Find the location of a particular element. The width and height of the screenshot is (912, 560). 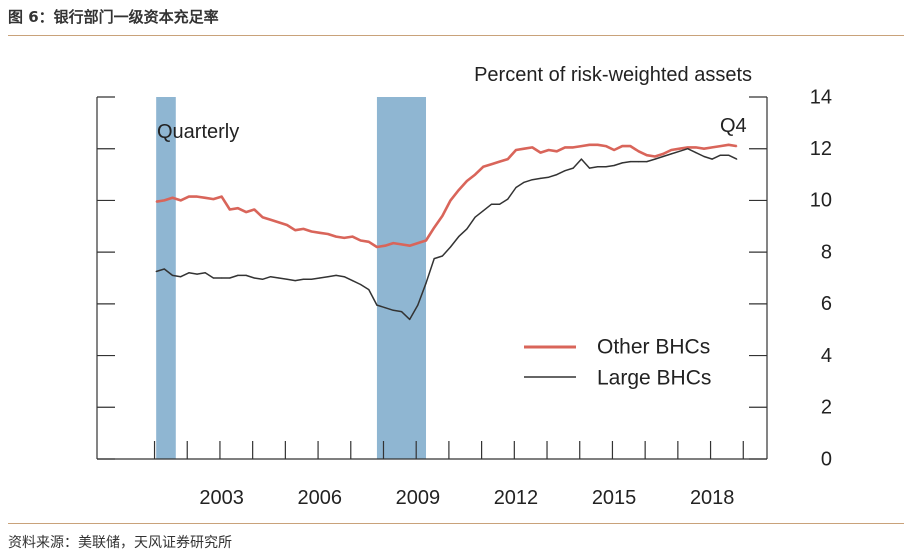

x-tick-label: 2018 is located at coordinates (712, 498).